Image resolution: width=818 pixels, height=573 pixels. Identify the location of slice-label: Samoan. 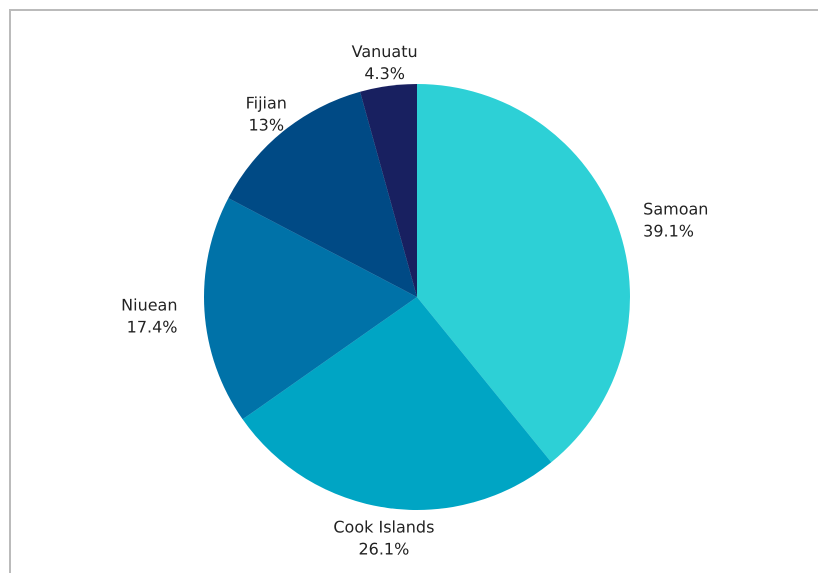
(675, 209).